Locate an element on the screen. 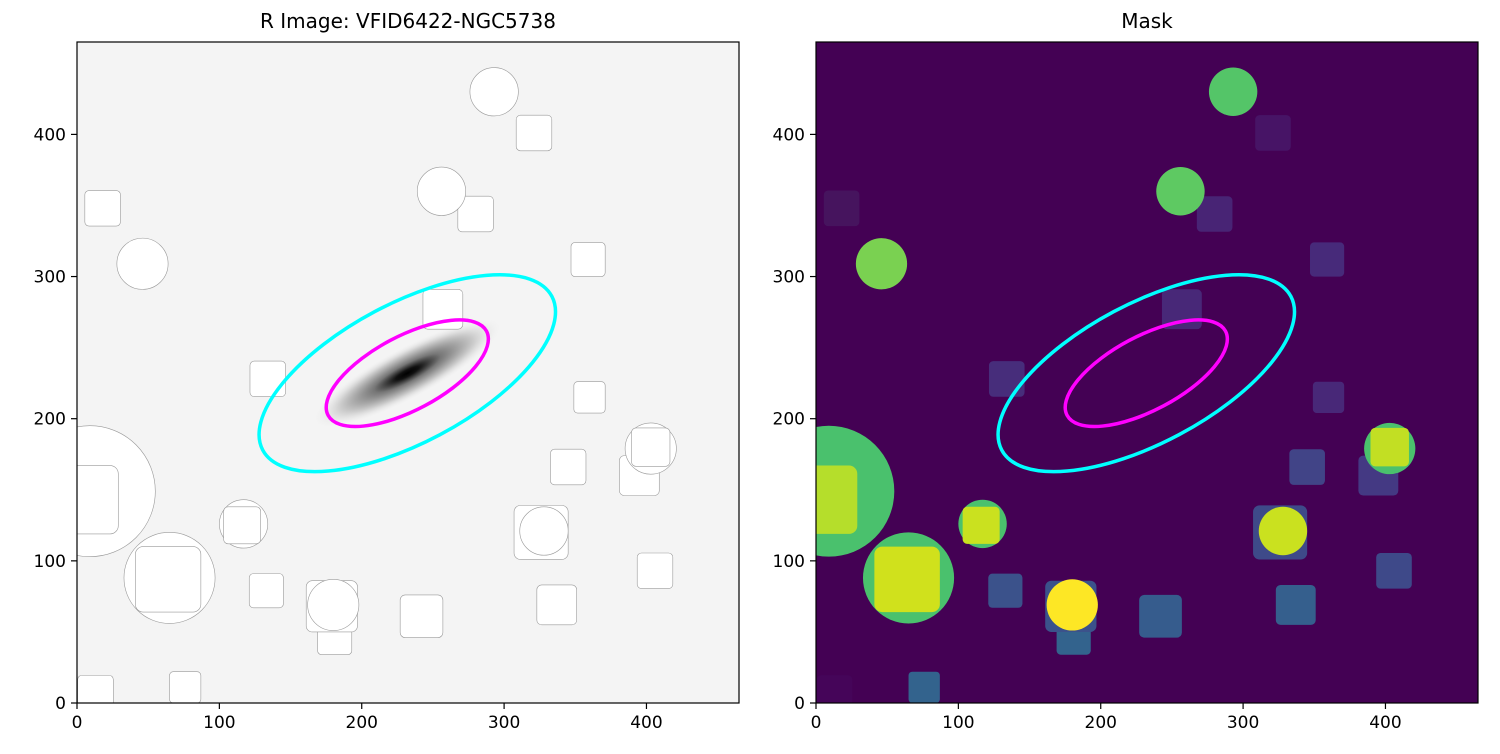 The image size is (1500, 754). r-image-title: R Image: VFID6422-NGC5738 is located at coordinates (408, 21).